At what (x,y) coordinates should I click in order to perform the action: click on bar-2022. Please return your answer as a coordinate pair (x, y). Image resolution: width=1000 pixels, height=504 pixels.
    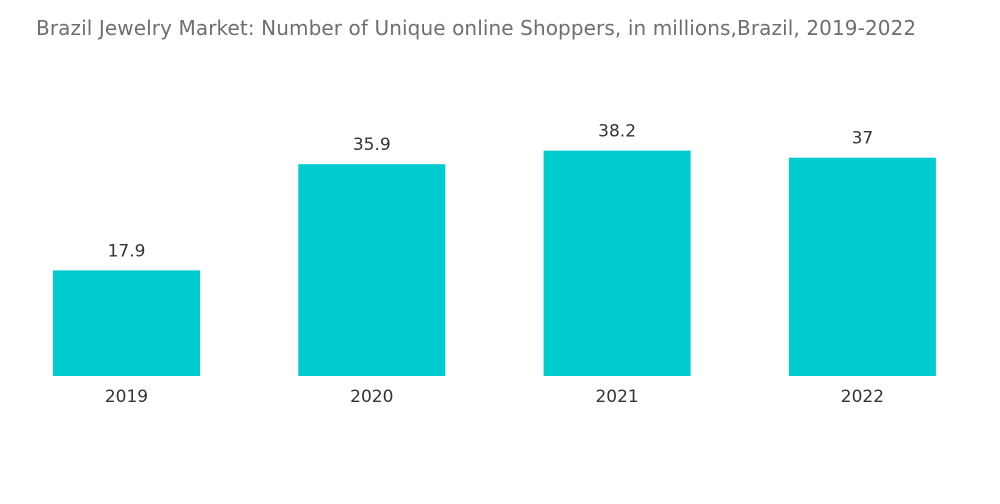
    Looking at the image, I should click on (862, 266).